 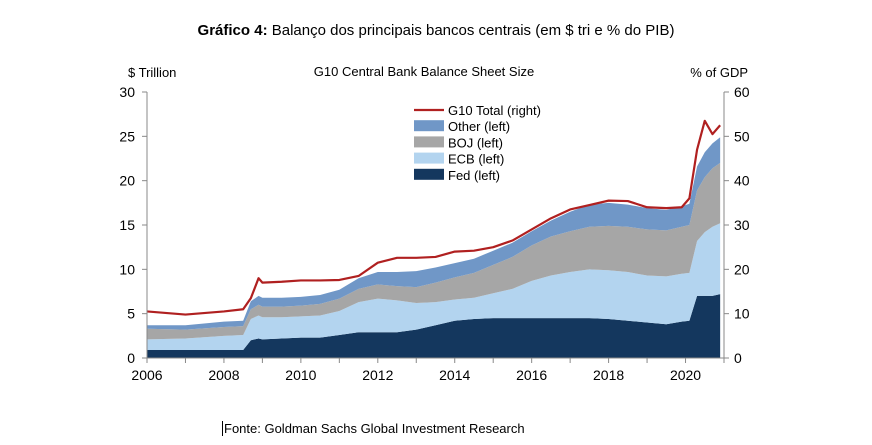 I want to click on left-tick-label: 10, so click(x=127, y=269).